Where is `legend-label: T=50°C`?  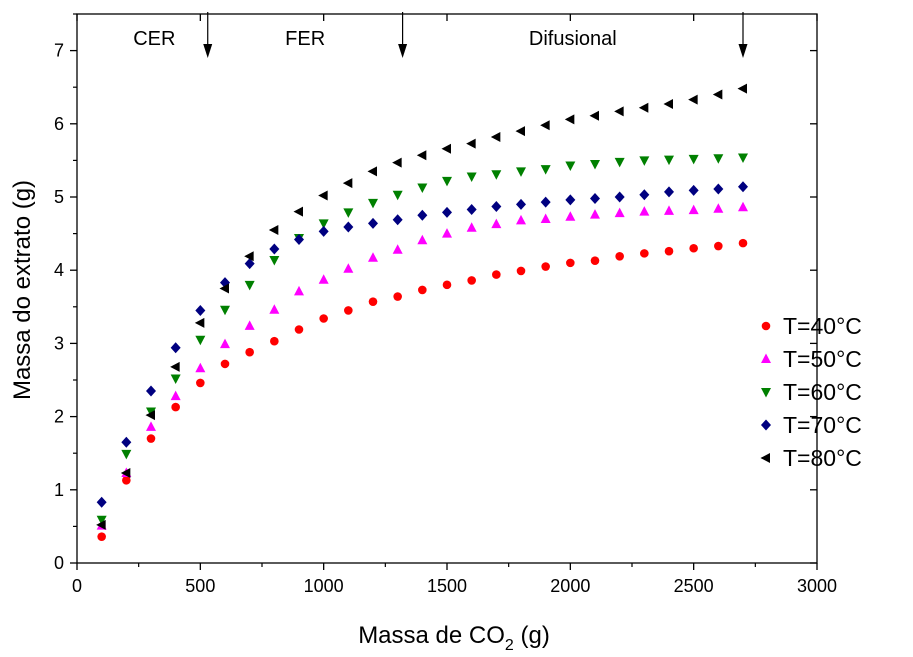
legend-label: T=50°C is located at coordinates (822, 359).